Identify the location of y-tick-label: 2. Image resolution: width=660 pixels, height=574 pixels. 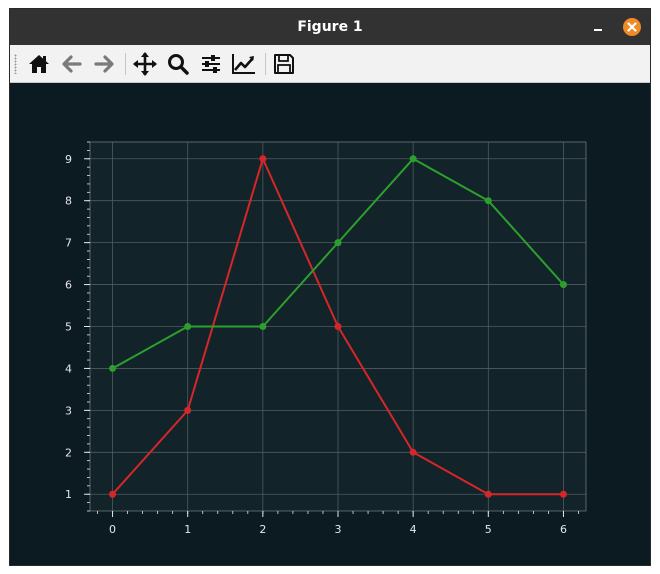
(68, 452).